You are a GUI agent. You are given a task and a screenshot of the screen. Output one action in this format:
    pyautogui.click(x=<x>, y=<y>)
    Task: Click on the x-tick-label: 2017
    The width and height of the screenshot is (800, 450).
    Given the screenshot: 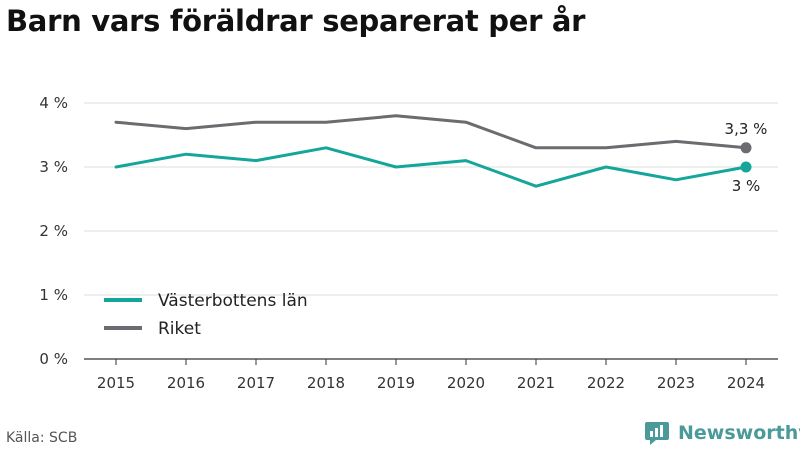 What is the action you would take?
    pyautogui.click(x=256, y=383)
    